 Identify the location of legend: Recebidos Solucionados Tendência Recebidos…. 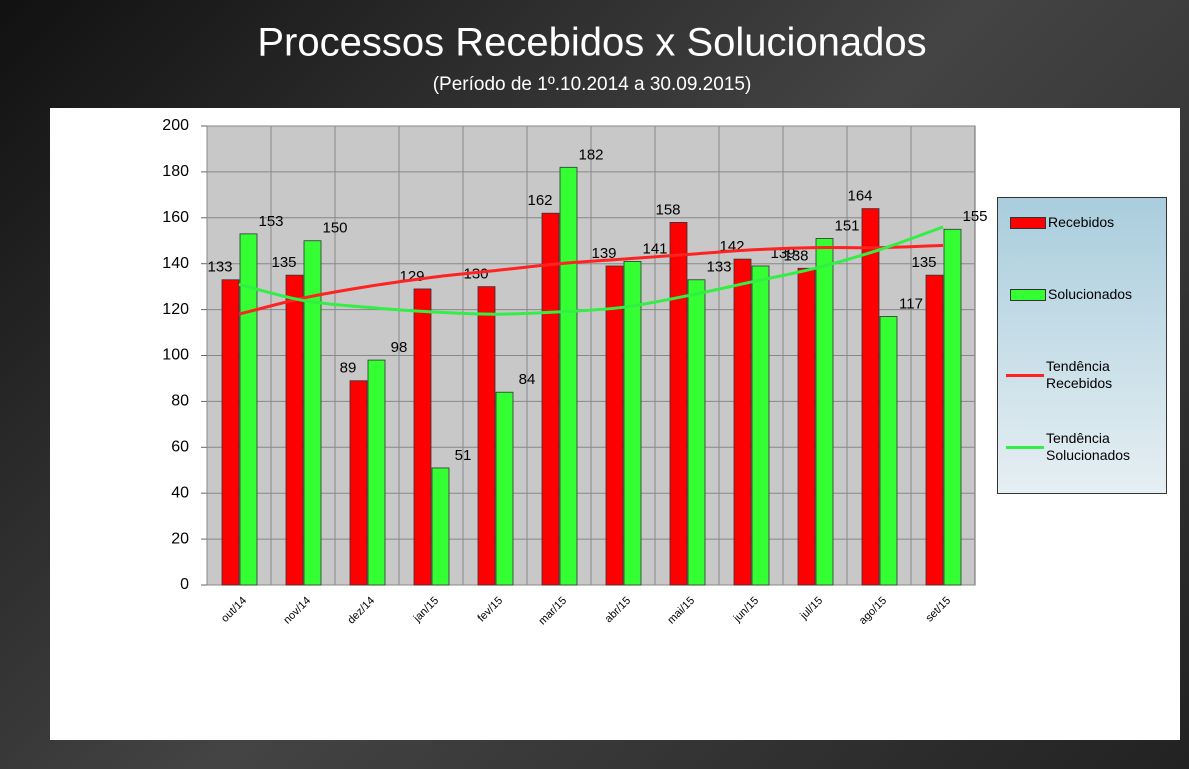
(1082, 345).